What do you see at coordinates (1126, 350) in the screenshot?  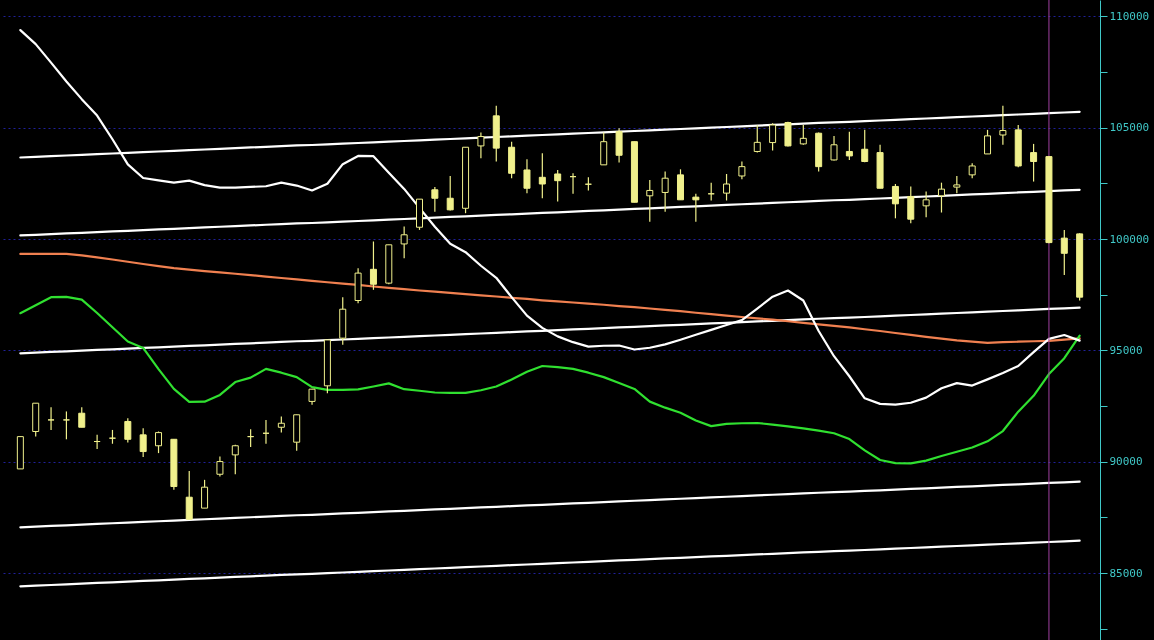 I see `y-tick-label: 95000` at bounding box center [1126, 350].